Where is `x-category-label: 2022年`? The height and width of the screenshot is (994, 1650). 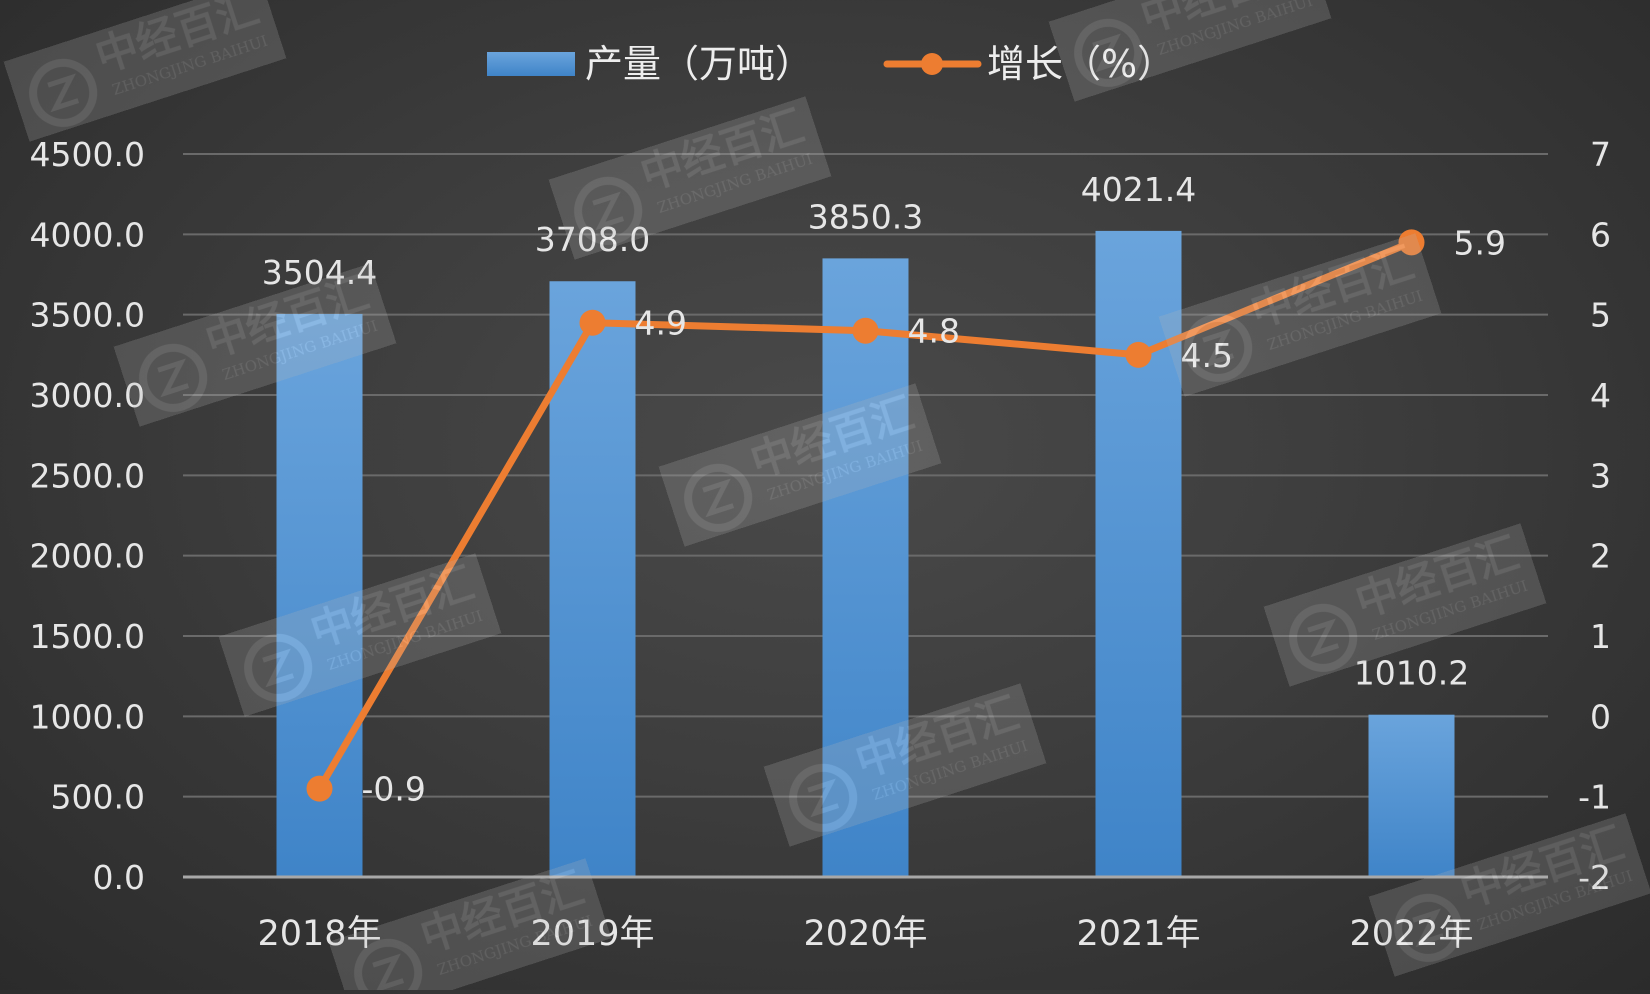
x-category-label: 2022年 is located at coordinates (1411, 934).